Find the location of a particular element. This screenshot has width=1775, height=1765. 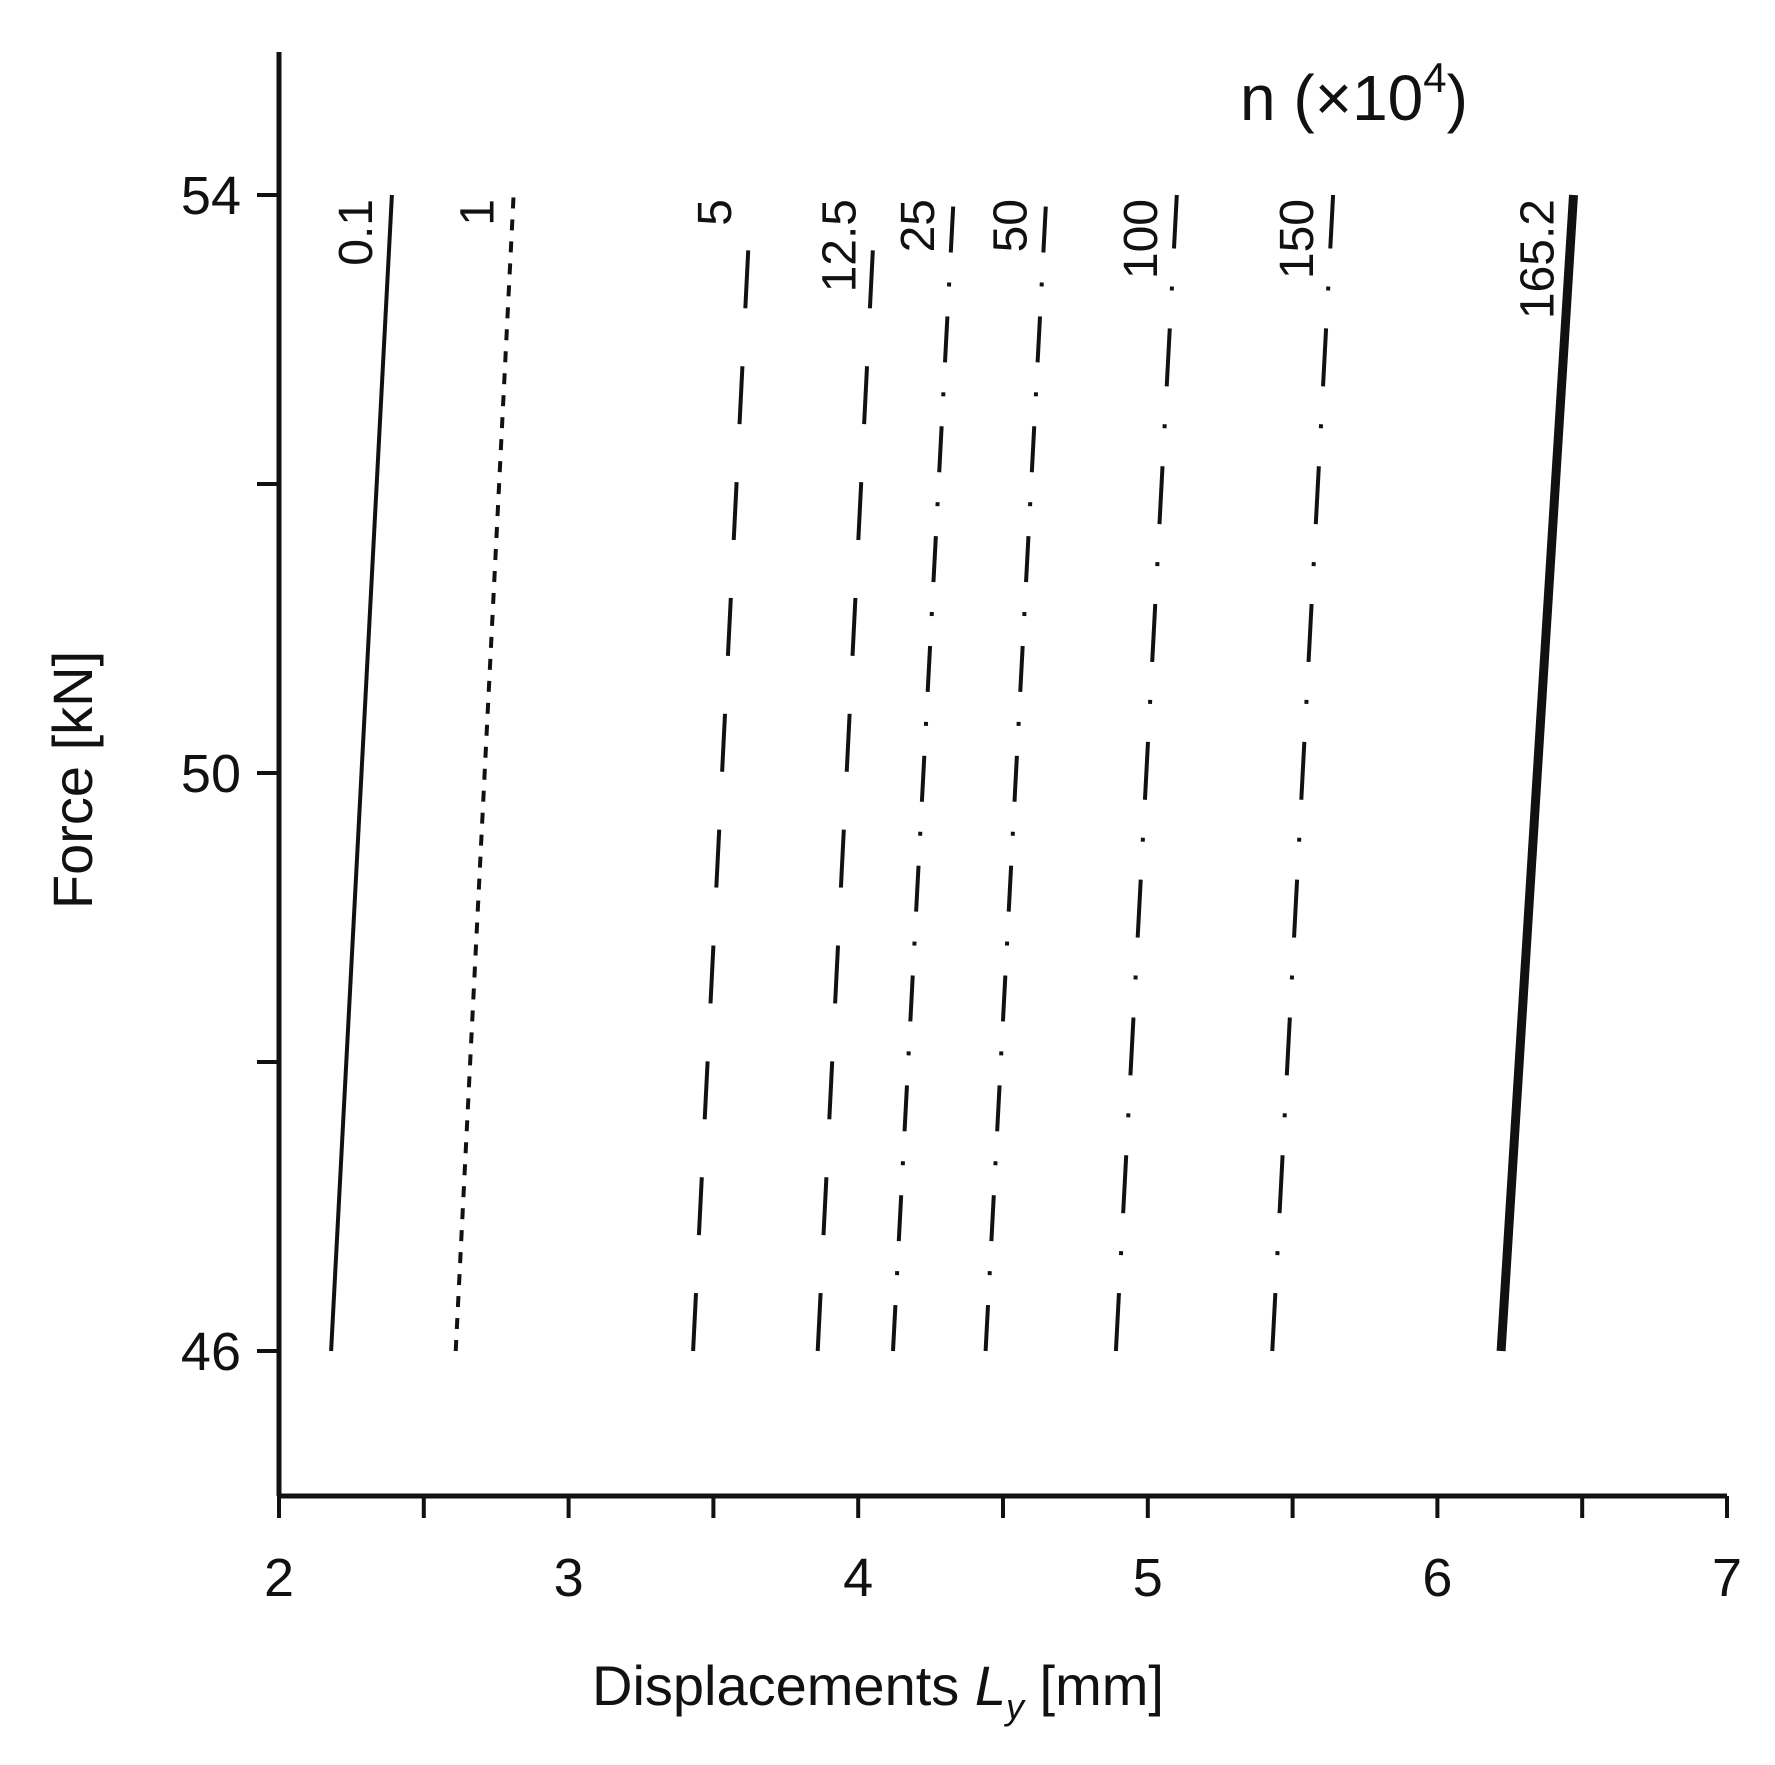

curve-label: 12.5 is located at coordinates (840, 245).